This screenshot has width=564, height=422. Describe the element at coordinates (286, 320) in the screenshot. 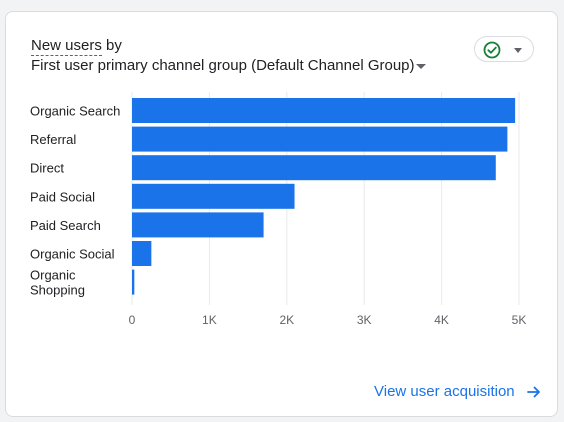

I see `x-tick-label: 2K` at that location.